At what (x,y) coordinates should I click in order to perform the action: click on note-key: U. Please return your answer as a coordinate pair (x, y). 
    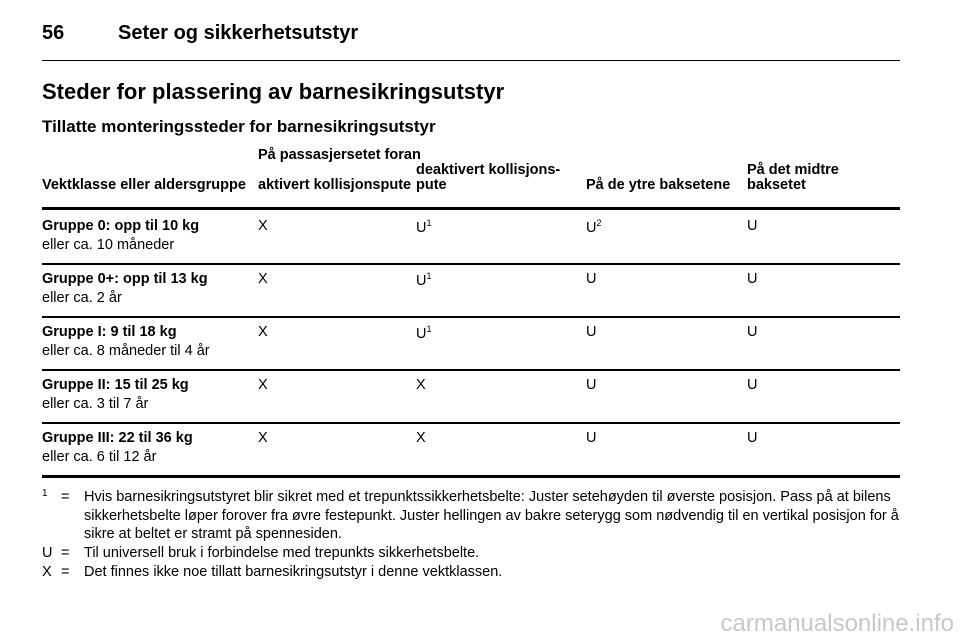
    Looking at the image, I should click on (47, 553).